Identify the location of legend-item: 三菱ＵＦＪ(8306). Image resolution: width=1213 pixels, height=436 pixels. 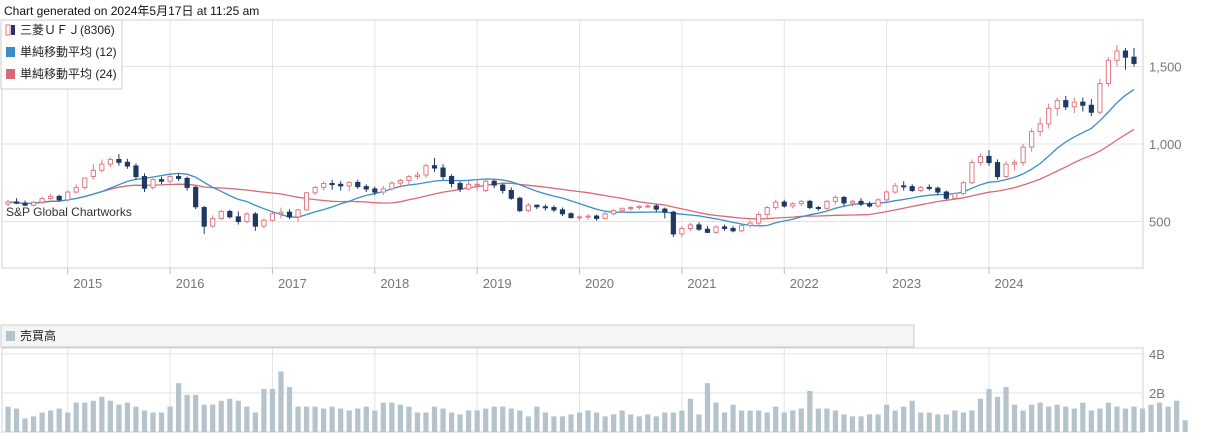
(60, 30).